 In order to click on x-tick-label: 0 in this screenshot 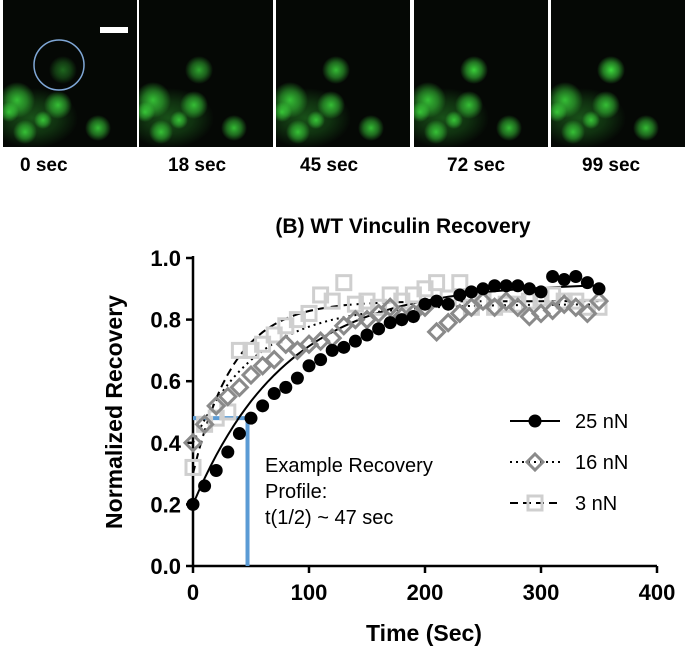, I will do `click(193, 592)`.